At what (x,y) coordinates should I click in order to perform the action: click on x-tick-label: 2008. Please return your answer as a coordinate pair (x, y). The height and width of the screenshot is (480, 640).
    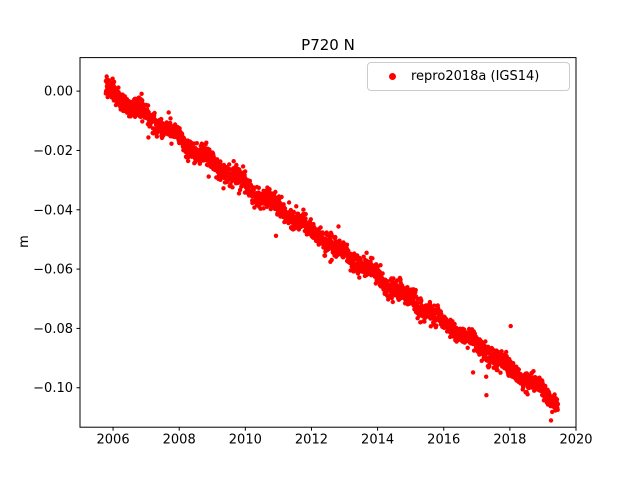
    Looking at the image, I should click on (179, 440).